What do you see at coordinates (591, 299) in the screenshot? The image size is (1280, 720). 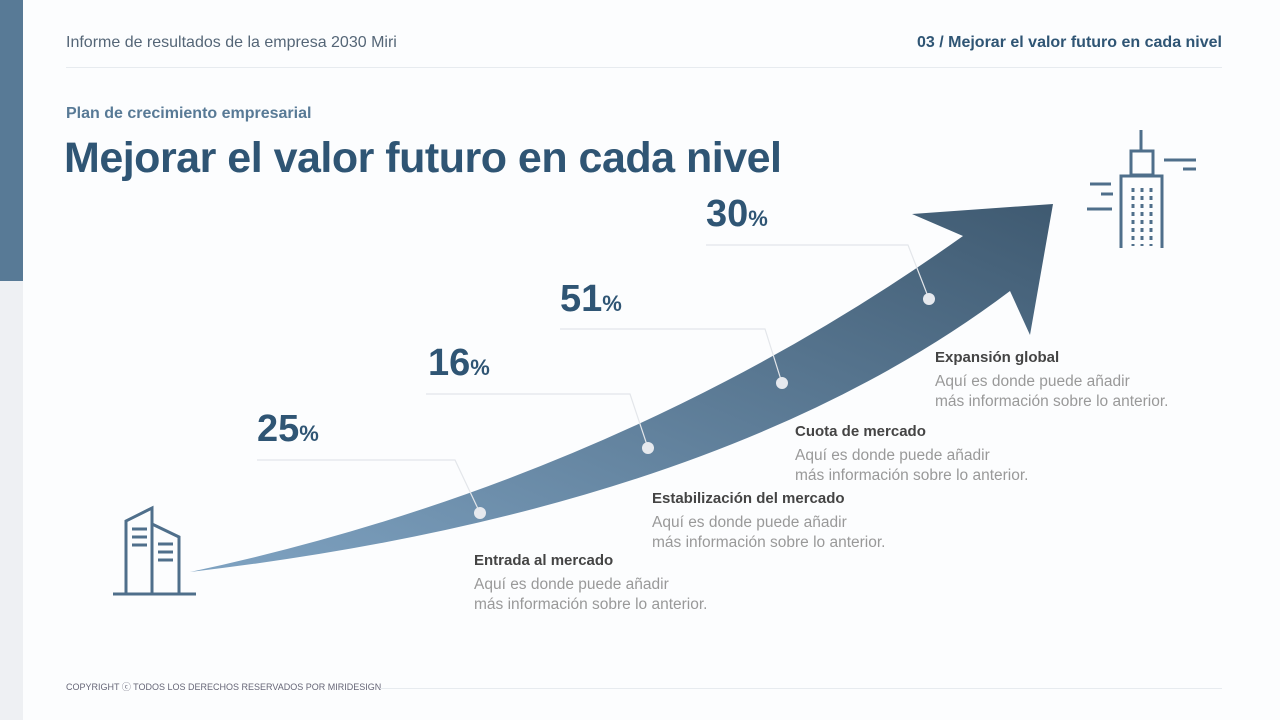 I see `step-3-value: 51%` at bounding box center [591, 299].